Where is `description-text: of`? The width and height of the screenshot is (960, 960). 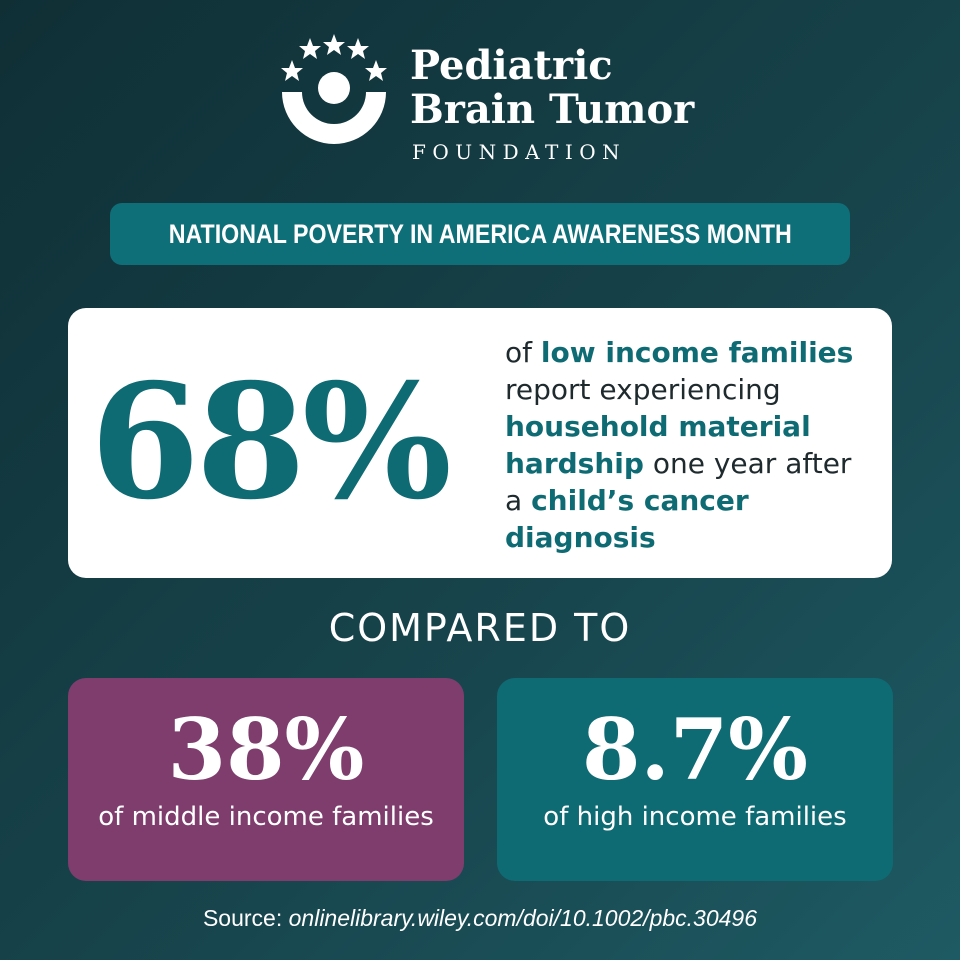
description-text: of is located at coordinates (523, 352).